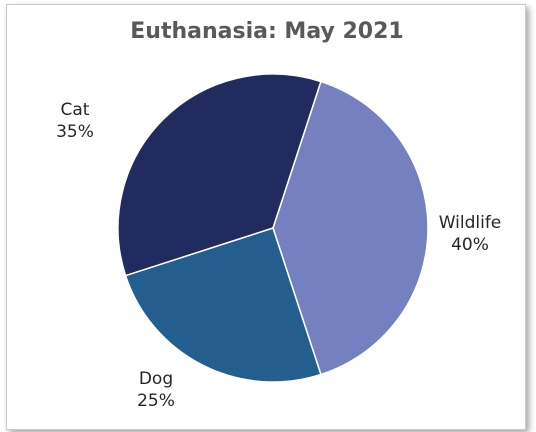 Image resolution: width=536 pixels, height=432 pixels. Describe the element at coordinates (223, 305) in the screenshot. I see `pie-slice-dog` at that location.